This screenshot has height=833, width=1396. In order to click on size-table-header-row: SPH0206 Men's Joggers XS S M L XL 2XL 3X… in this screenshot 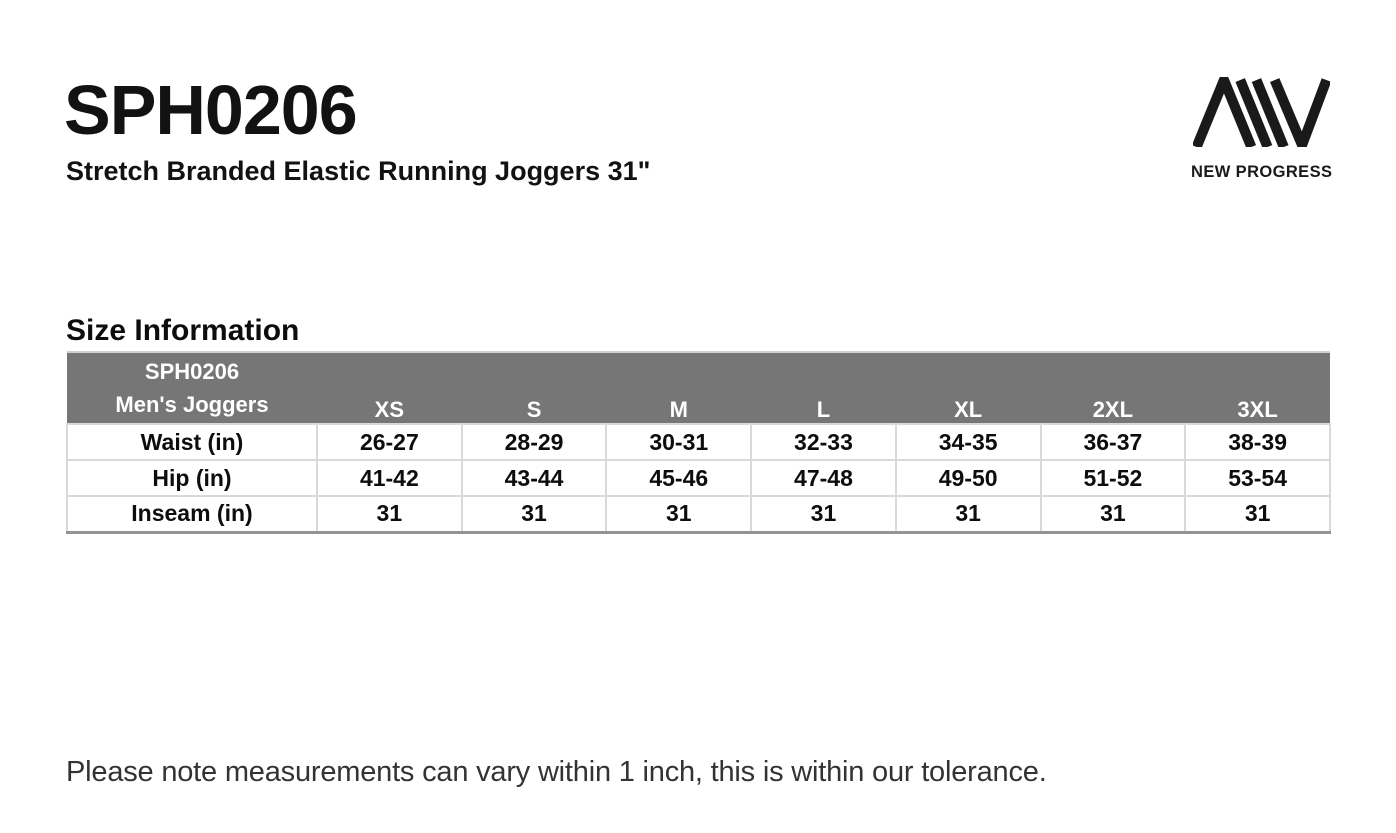, I will do `click(698, 387)`.